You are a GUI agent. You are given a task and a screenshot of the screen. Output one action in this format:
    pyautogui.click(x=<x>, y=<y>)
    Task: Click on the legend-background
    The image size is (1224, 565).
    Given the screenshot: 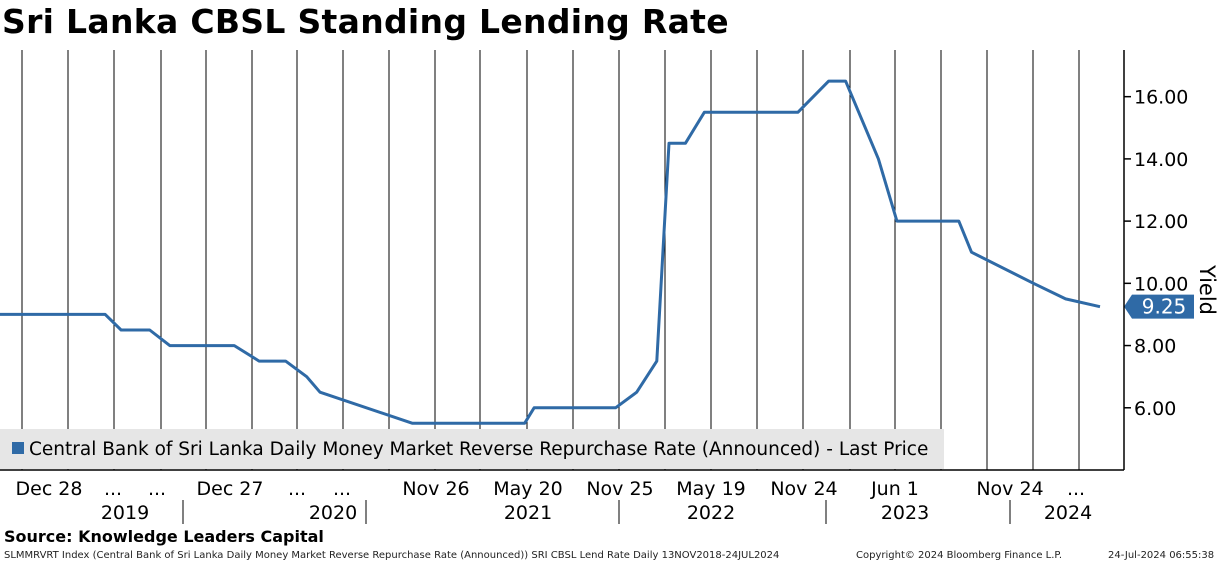 What is the action you would take?
    pyautogui.click(x=472, y=449)
    